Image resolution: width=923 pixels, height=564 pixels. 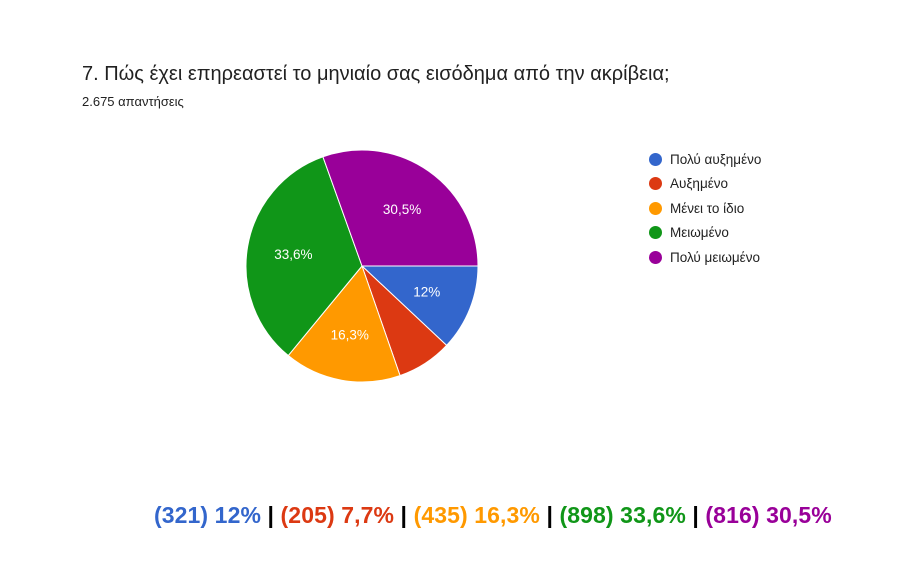 What do you see at coordinates (707, 208) in the screenshot?
I see `legend-label: Μένει το ίδιο` at bounding box center [707, 208].